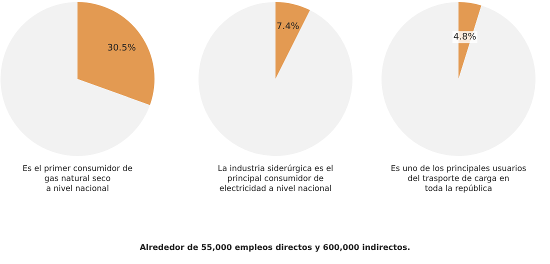 This screenshot has width=550, height=264. Describe the element at coordinates (288, 27) in the screenshot. I see `data-label: 7.4%` at that location.